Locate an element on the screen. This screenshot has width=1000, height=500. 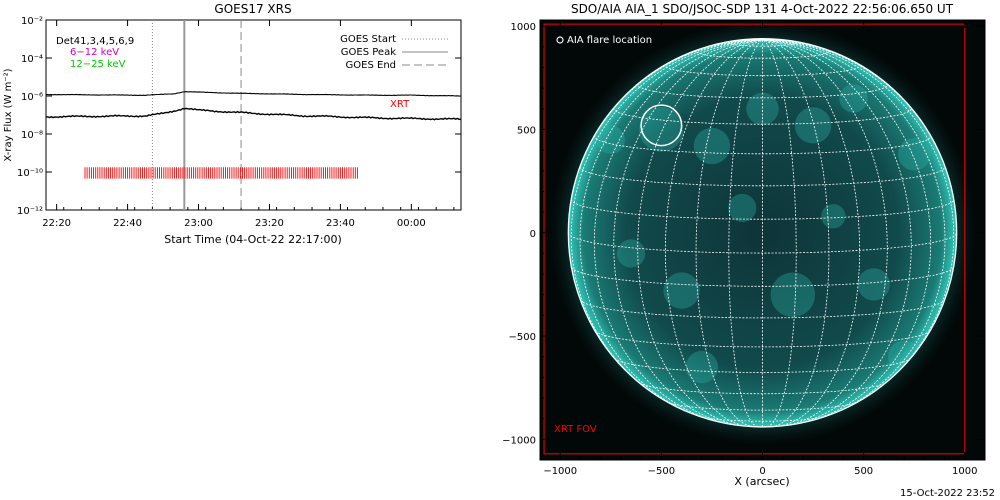
goes-y-tick-label: 10⁻² is located at coordinates (32, 21).